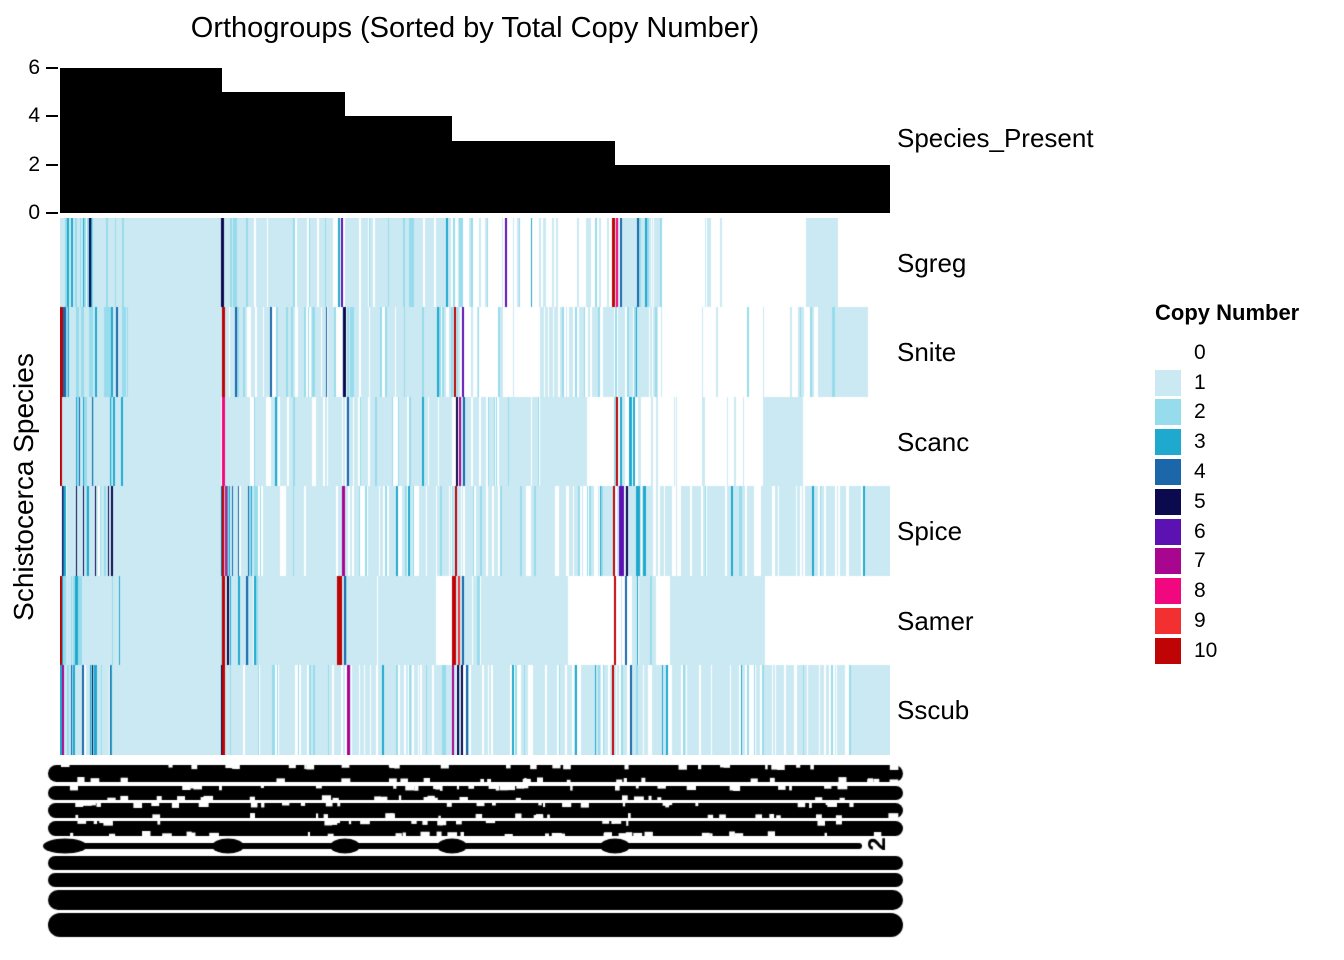 The width and height of the screenshot is (1344, 960). What do you see at coordinates (1200, 472) in the screenshot?
I see `legend-value: 4` at bounding box center [1200, 472].